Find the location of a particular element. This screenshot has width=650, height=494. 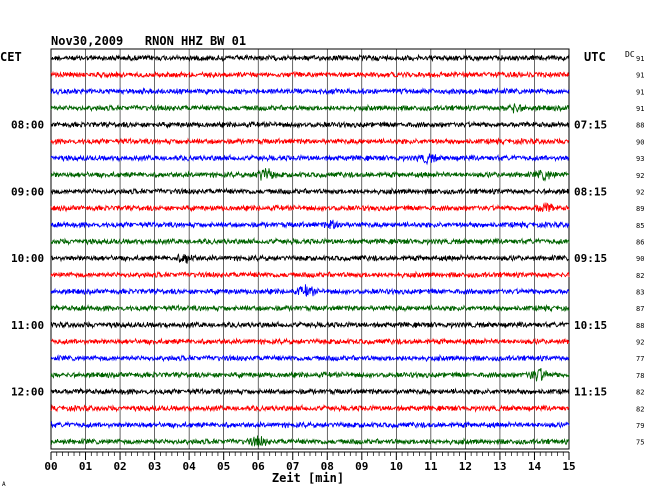

left-hour-label: 09:00 is located at coordinates (27, 191).